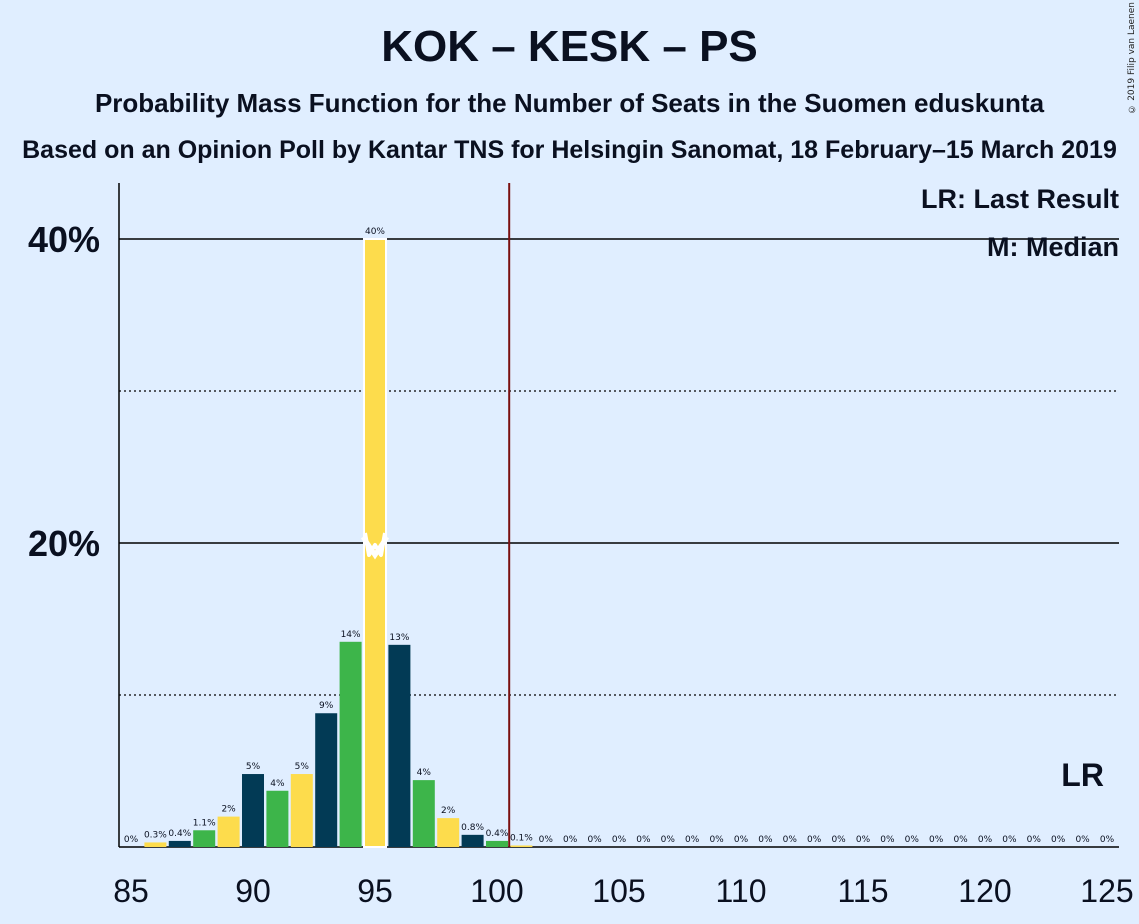 This screenshot has width=1139, height=924. I want to click on bar-label-109: 0%, so click(716, 840).